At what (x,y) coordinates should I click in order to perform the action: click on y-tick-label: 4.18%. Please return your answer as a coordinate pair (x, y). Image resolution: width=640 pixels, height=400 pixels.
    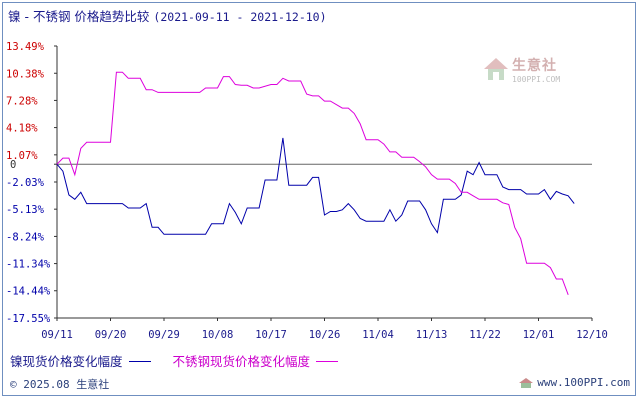
    Looking at the image, I should click on (22, 129).